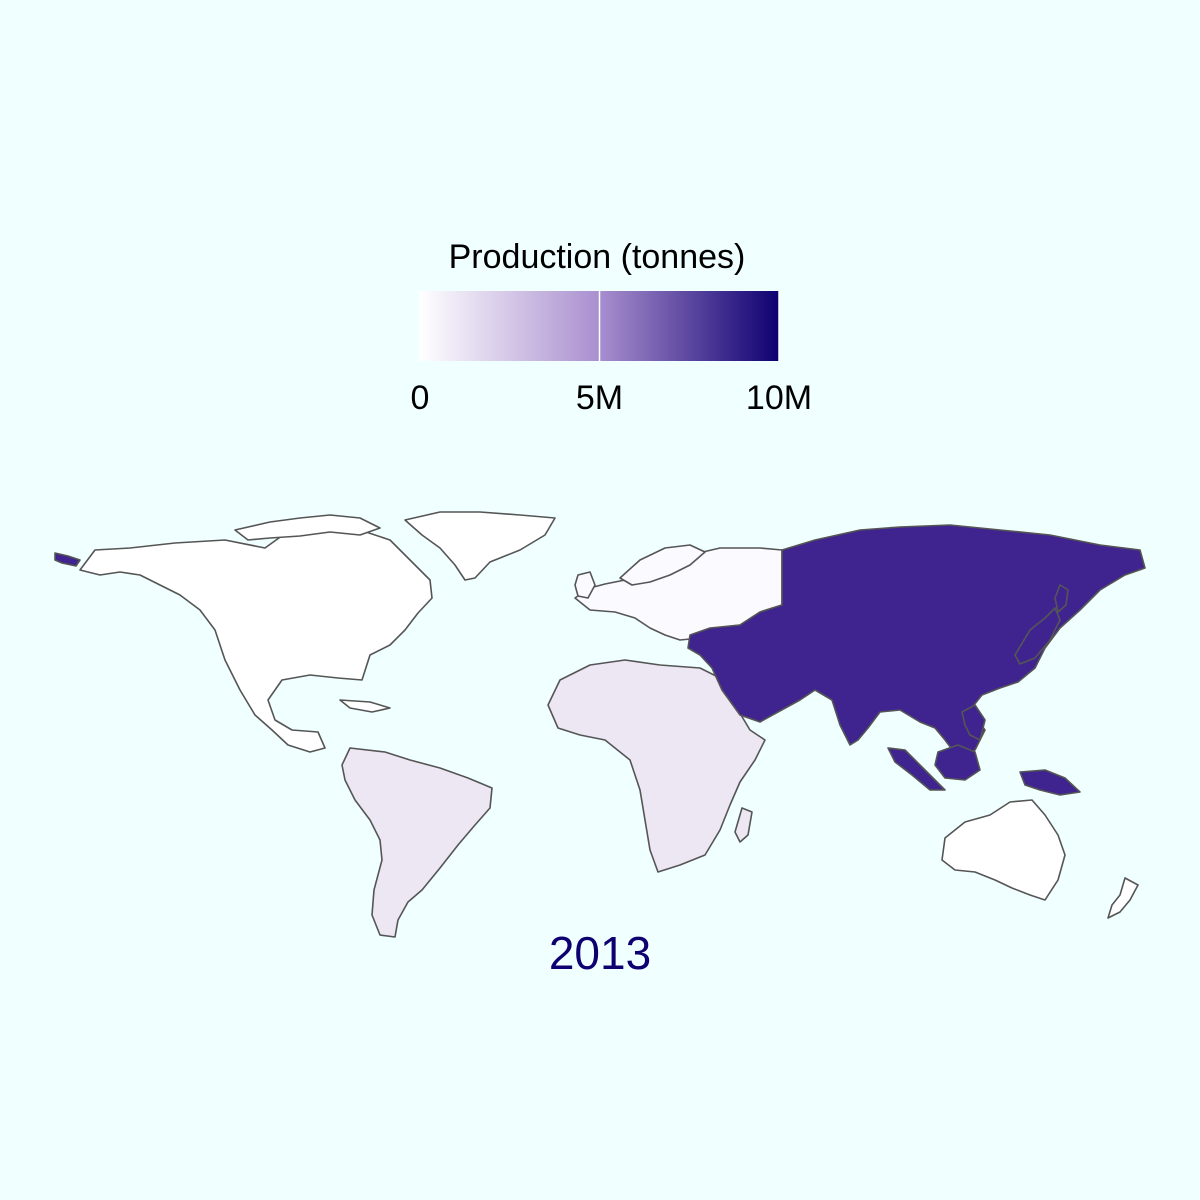 The width and height of the screenshot is (1200, 1200). Describe the element at coordinates (67, 559) in the screenshot. I see `region-alaska-tip` at that location.